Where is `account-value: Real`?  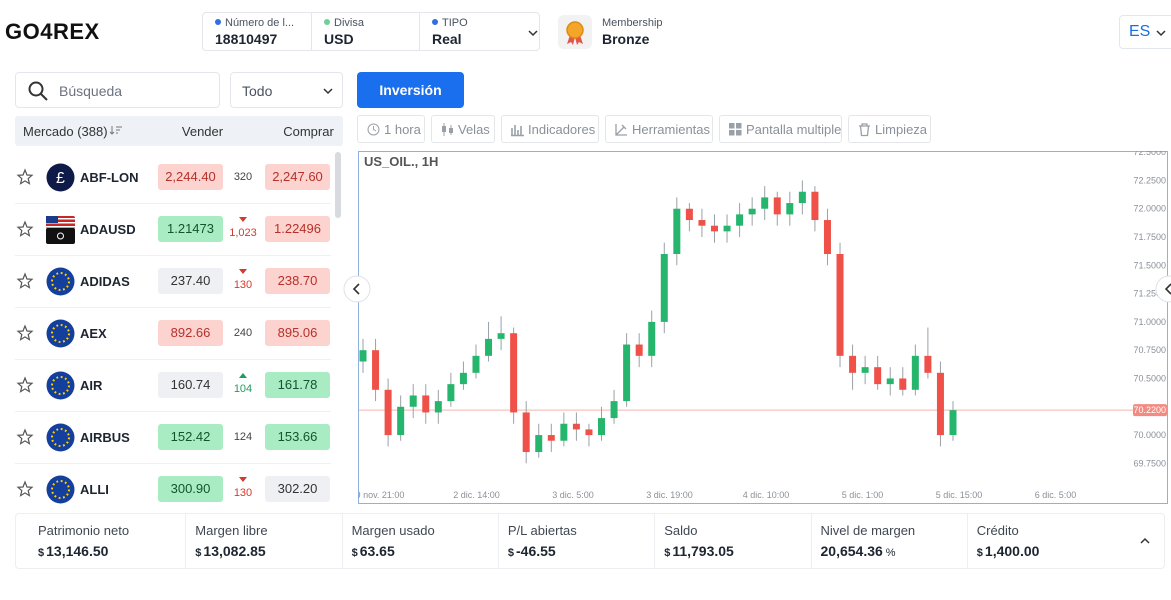 account-value: Real is located at coordinates (447, 39).